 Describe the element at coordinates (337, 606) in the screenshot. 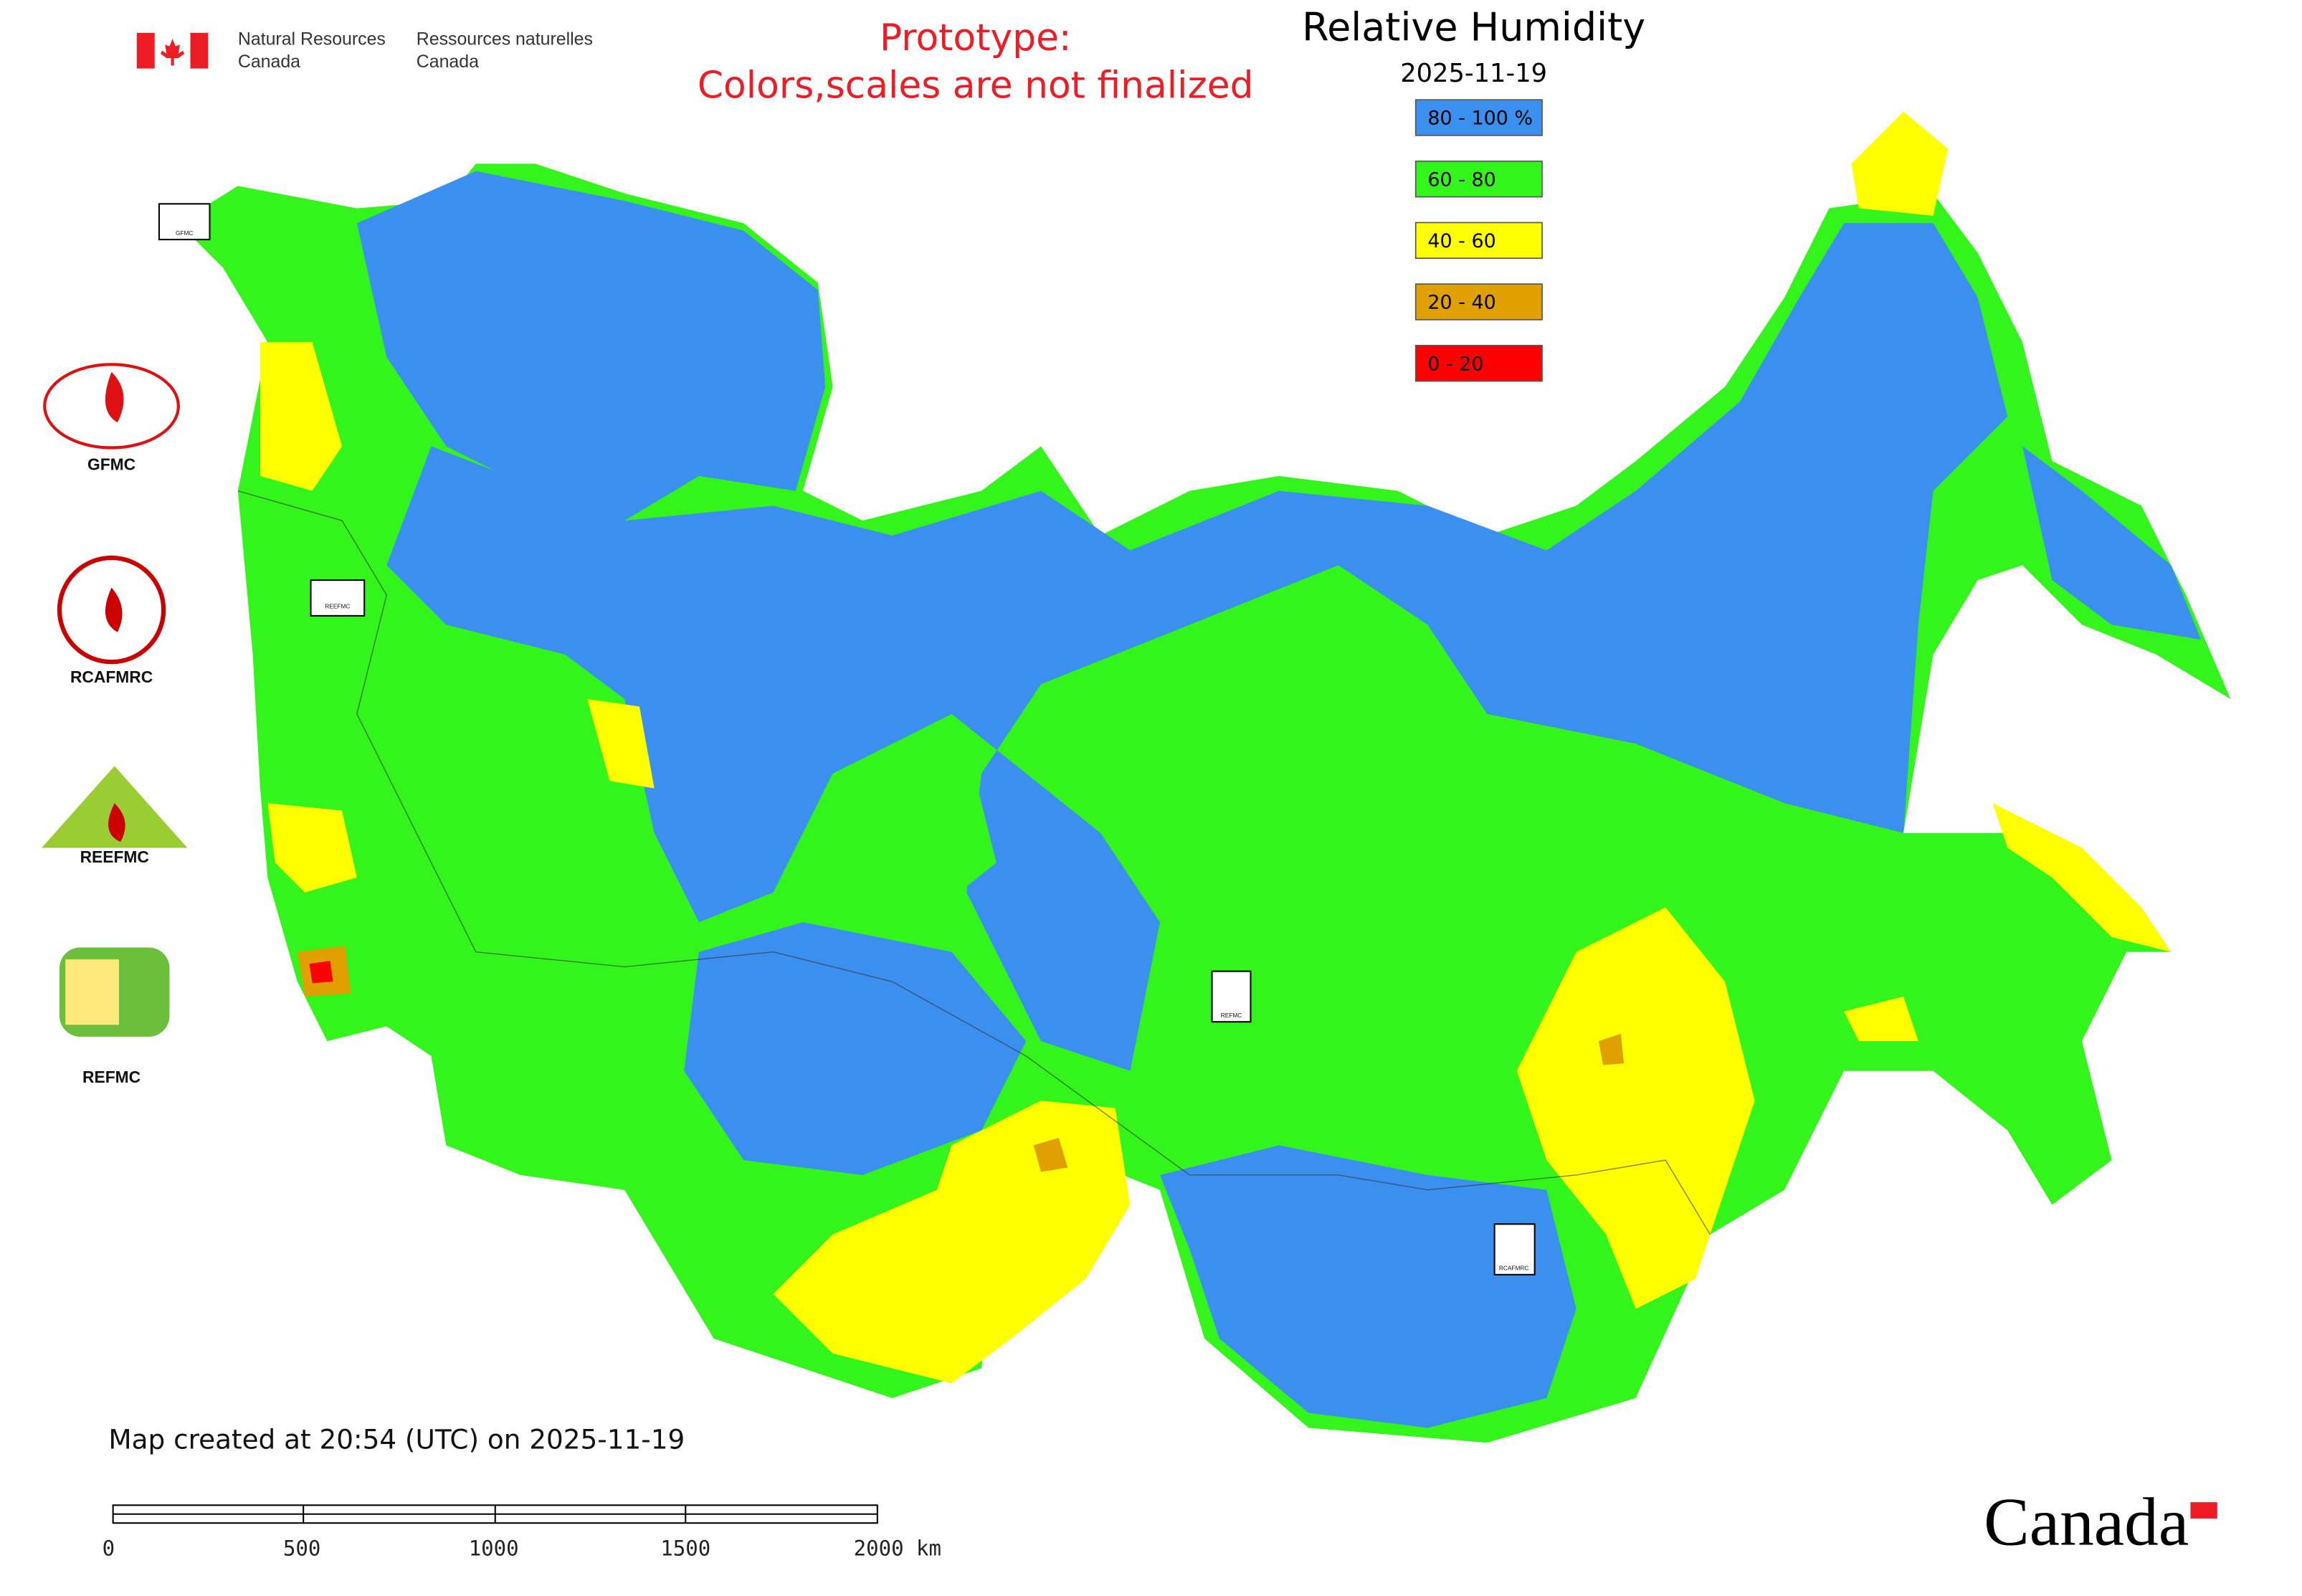

I see `marker-label: REEFMC` at that location.